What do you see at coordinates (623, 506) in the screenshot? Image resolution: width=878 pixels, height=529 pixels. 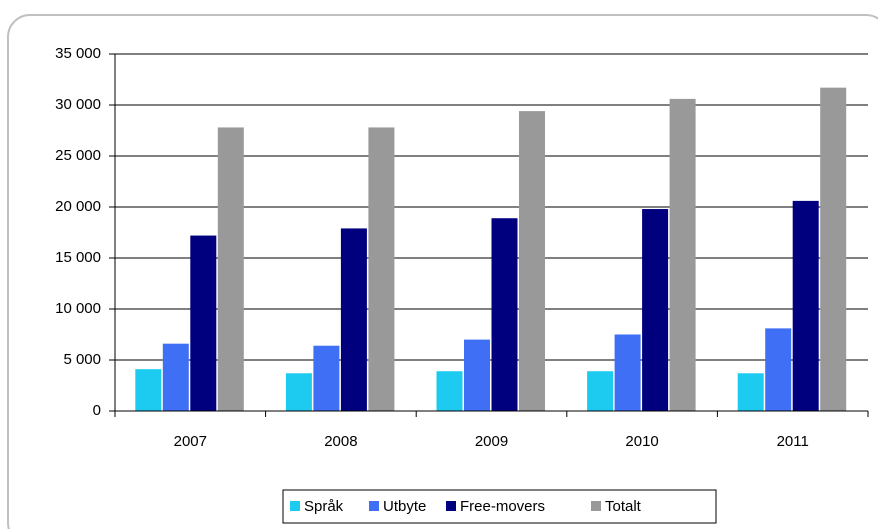 I see `legend-label: Totalt` at bounding box center [623, 506].